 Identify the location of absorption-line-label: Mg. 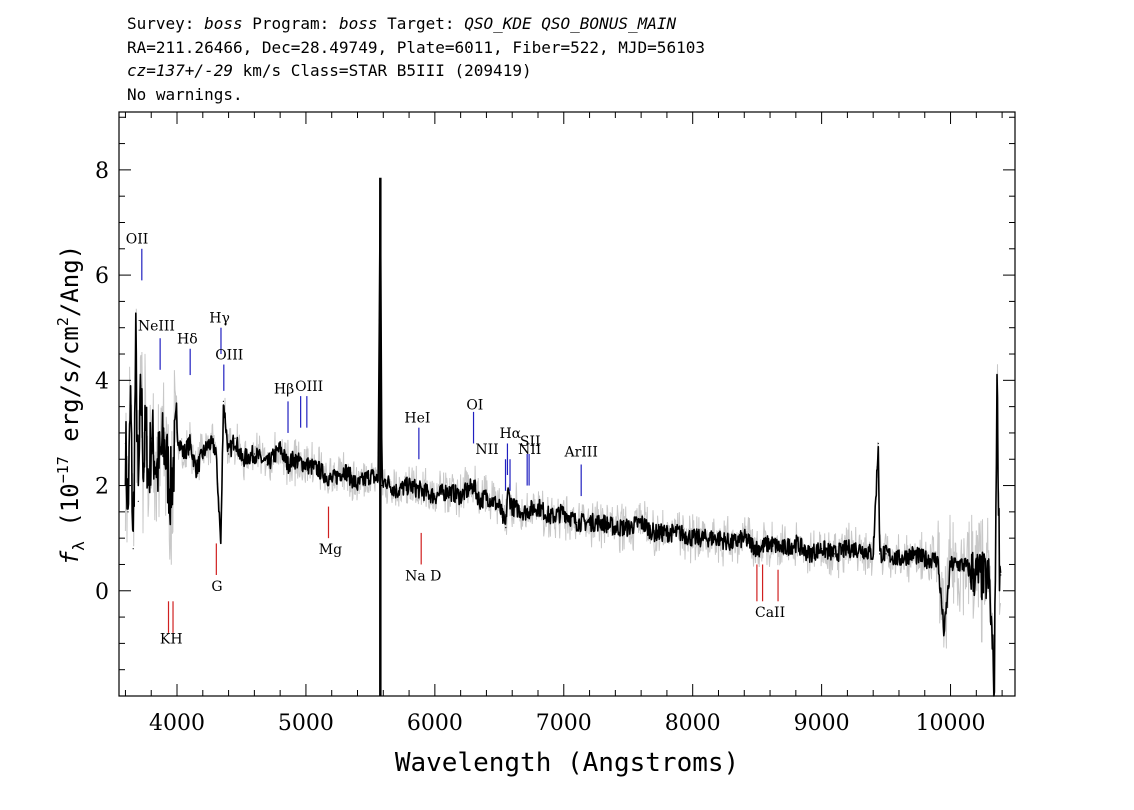
(330, 550).